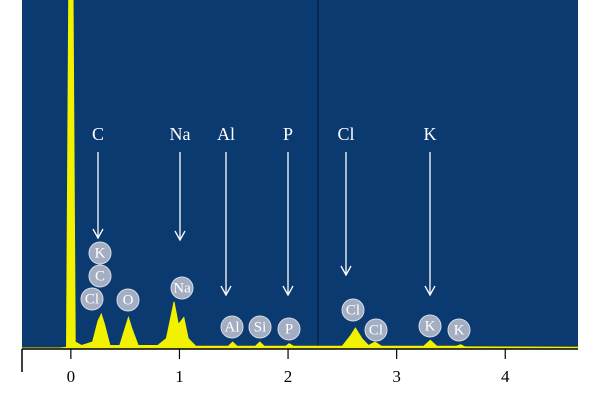  I want to click on element-label: P, so click(288, 134).